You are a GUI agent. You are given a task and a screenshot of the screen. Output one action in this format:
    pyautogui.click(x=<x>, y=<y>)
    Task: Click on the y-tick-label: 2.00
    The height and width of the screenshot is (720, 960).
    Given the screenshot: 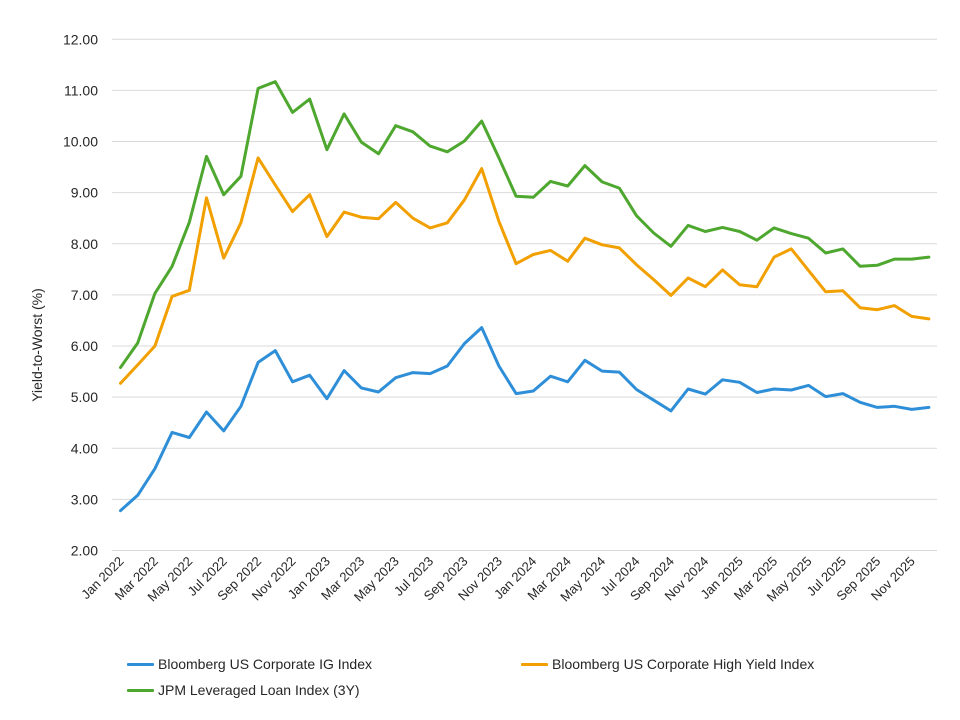 What is the action you would take?
    pyautogui.click(x=84, y=551)
    